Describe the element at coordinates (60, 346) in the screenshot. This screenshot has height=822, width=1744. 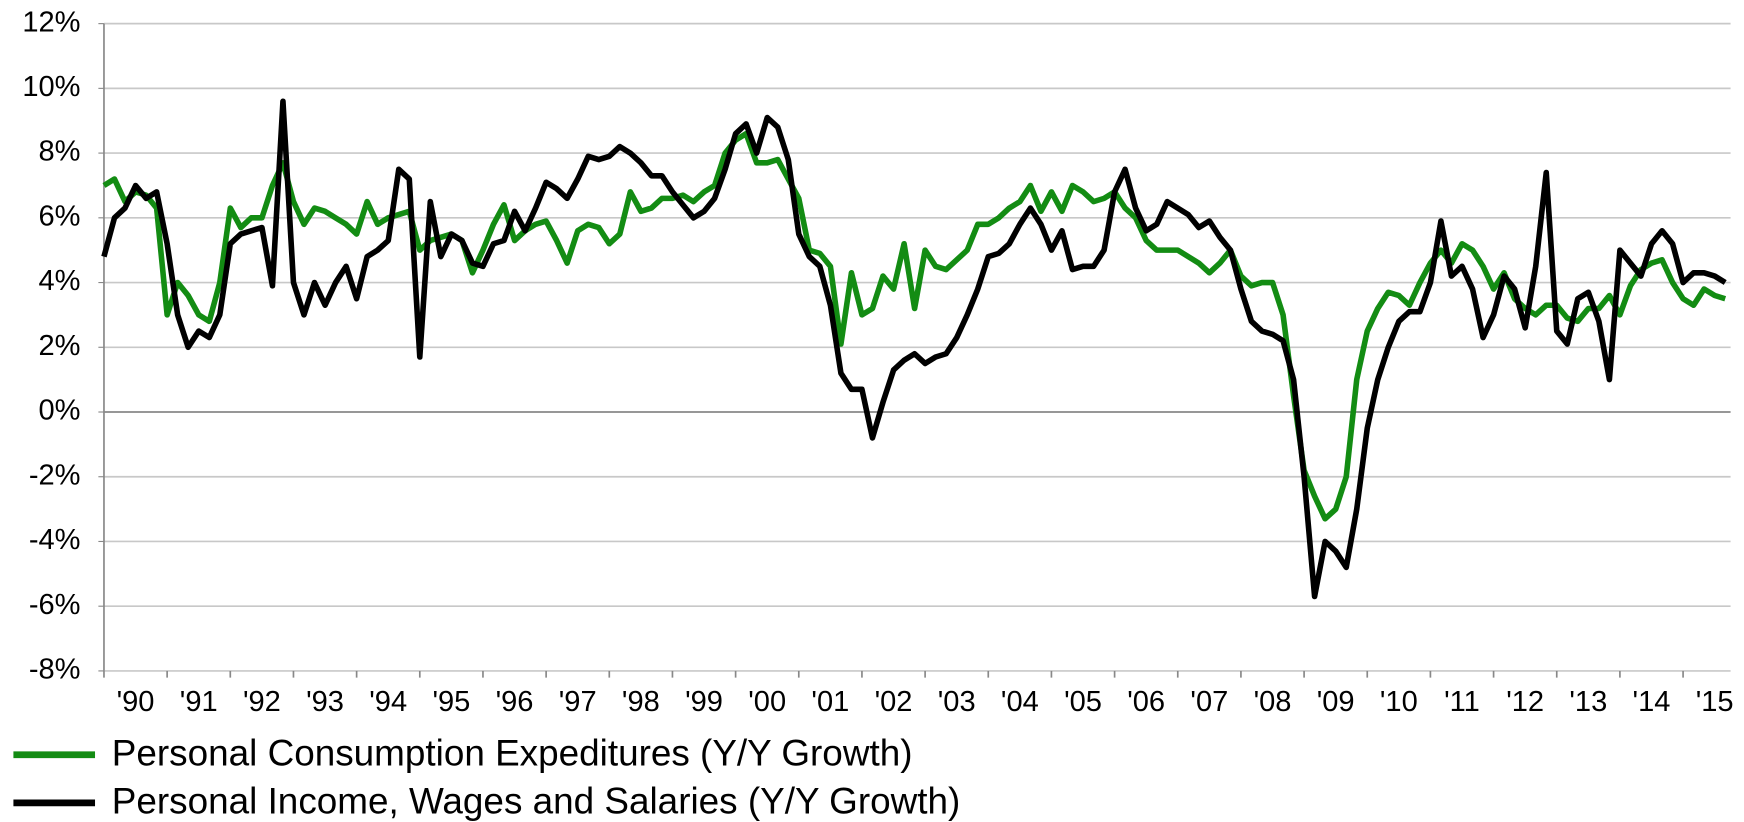
I see `y-tick-label: 2%` at that location.